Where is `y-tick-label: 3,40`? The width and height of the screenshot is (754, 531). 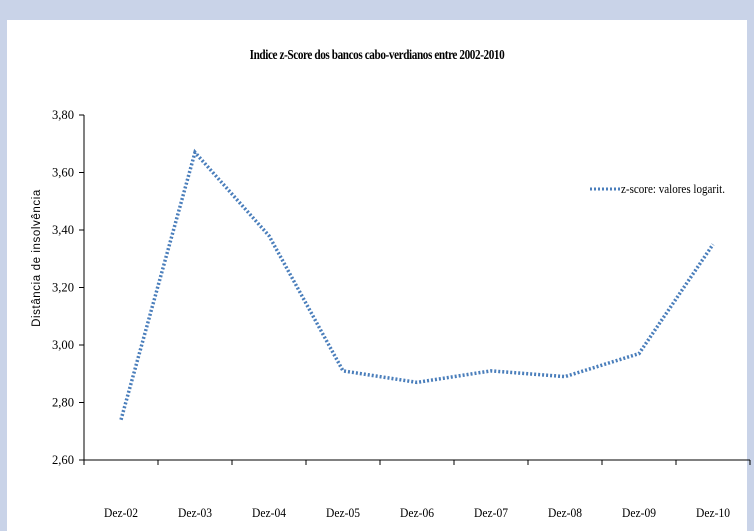 y-tick-label: 3,40 is located at coordinates (63, 229).